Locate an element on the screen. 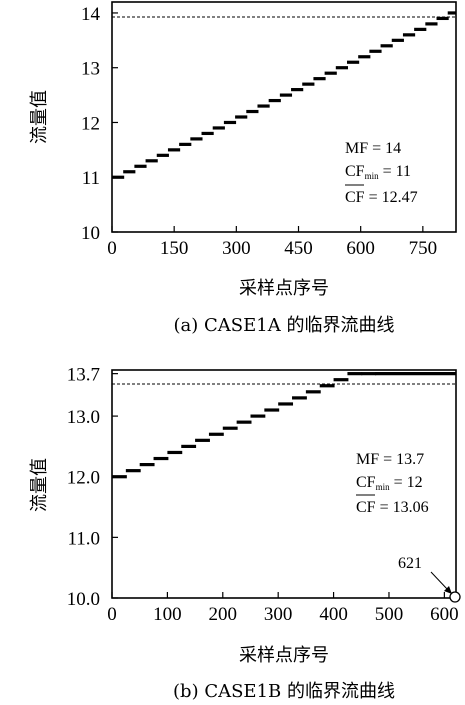 This screenshot has width=465, height=705. y-tick-label-b: 12.0 is located at coordinates (83, 478).